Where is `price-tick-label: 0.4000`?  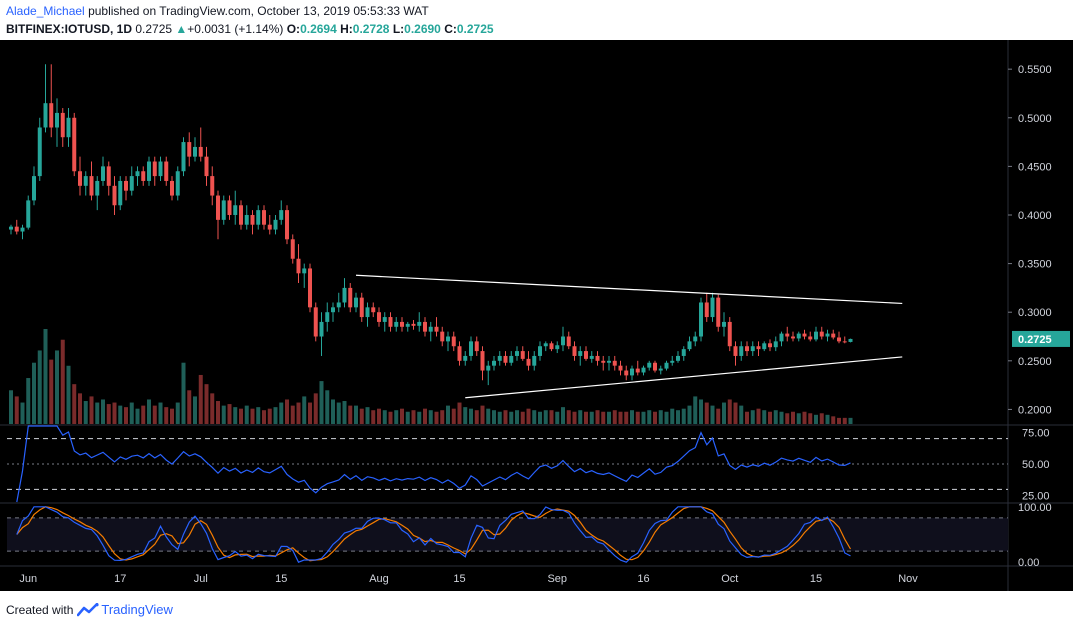
price-tick-label: 0.4000 is located at coordinates (1035, 216).